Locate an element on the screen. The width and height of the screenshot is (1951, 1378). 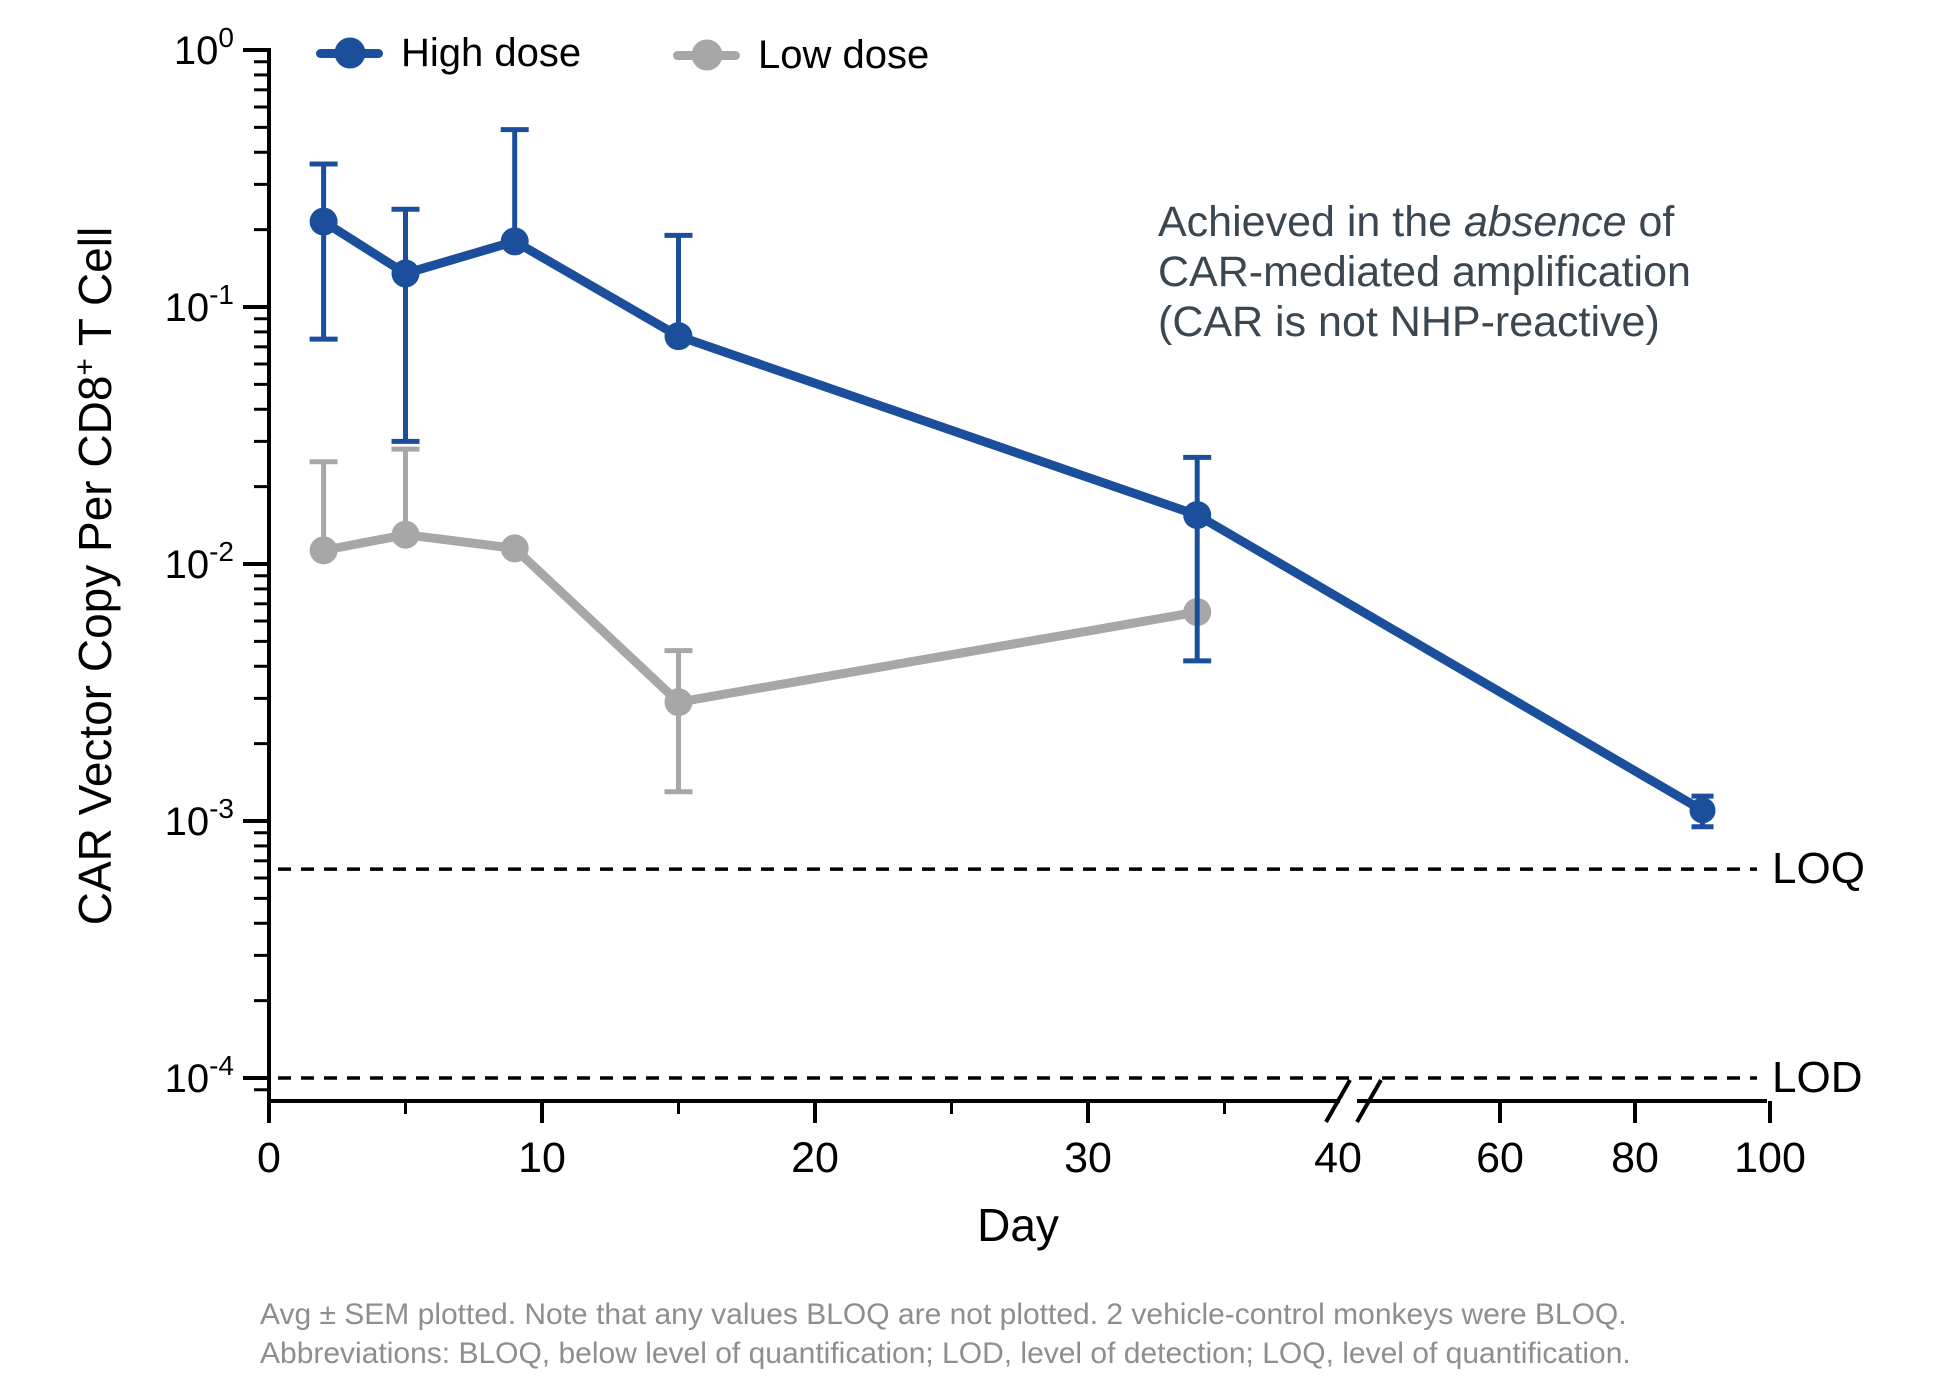
high-dose-dot-icon is located at coordinates (349, 53).